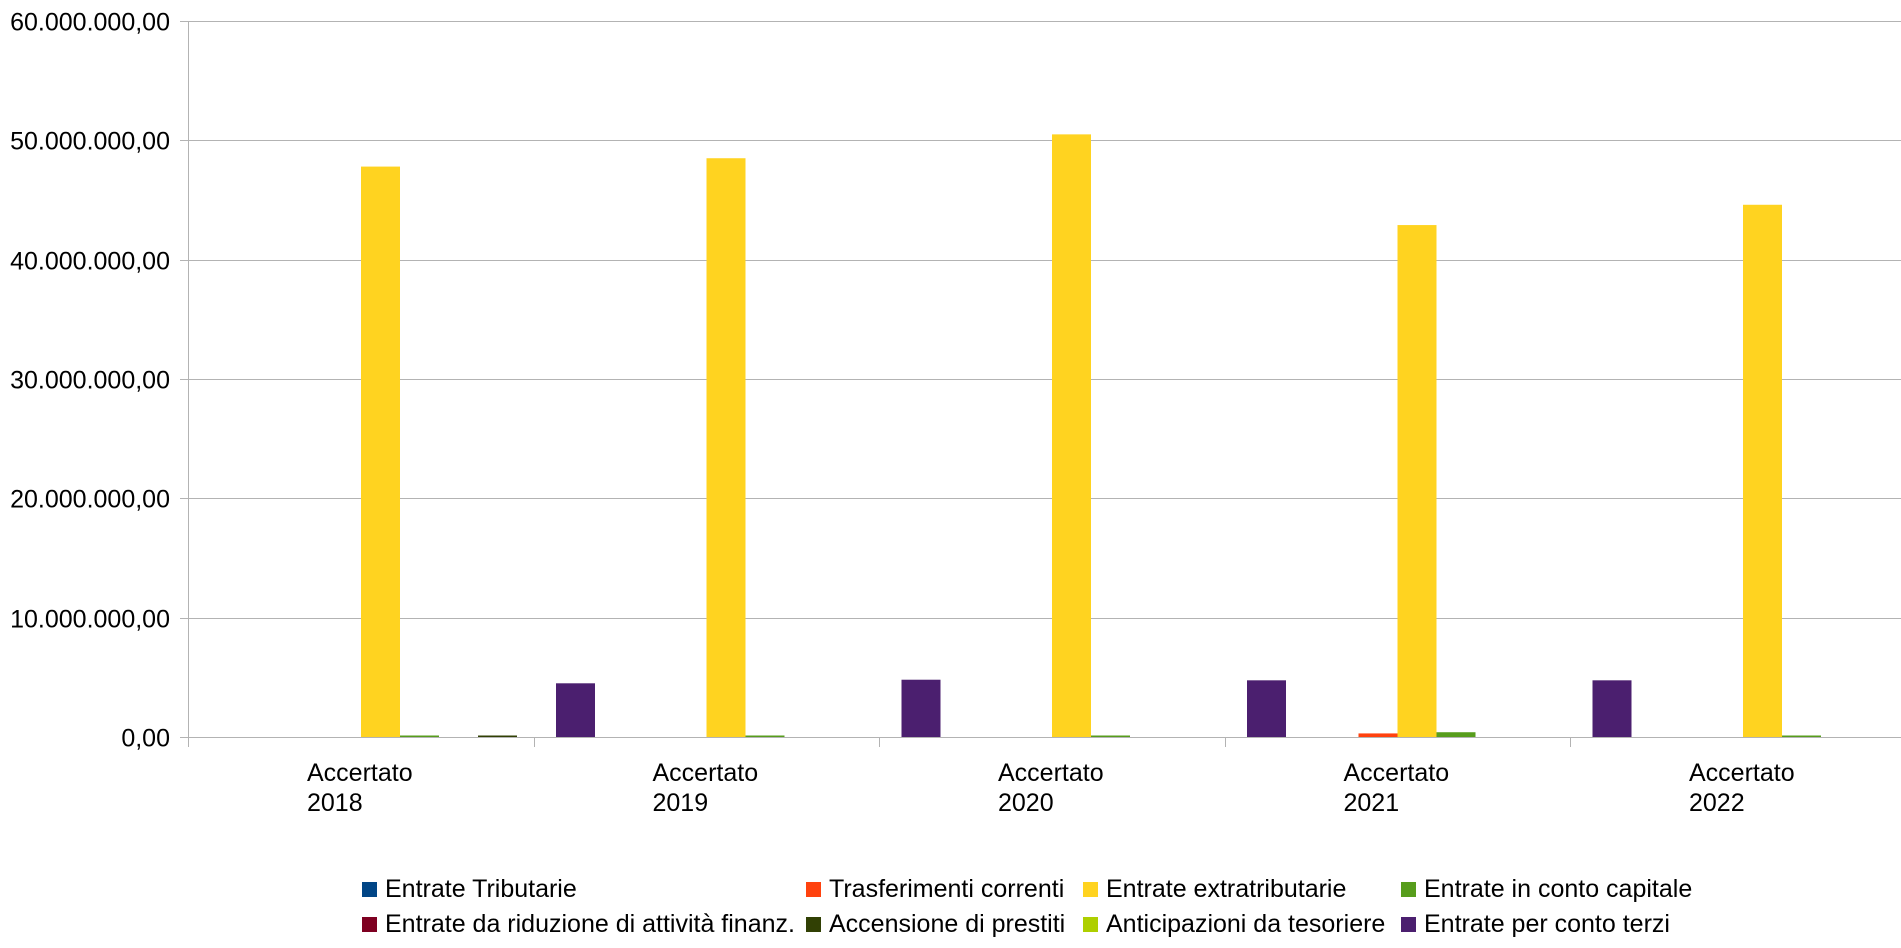 This screenshot has width=1901, height=948. I want to click on legend-label: Entrate extratributarie, so click(1226, 889).